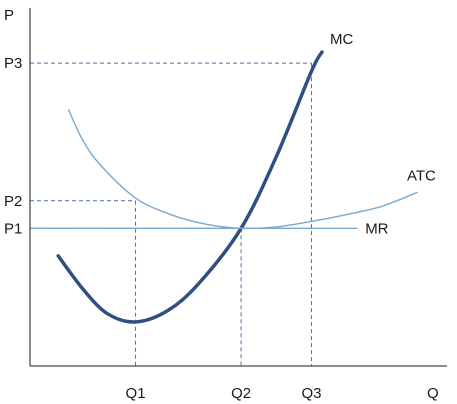 This screenshot has width=457, height=404. I want to click on y-axis-label: P, so click(9, 15).